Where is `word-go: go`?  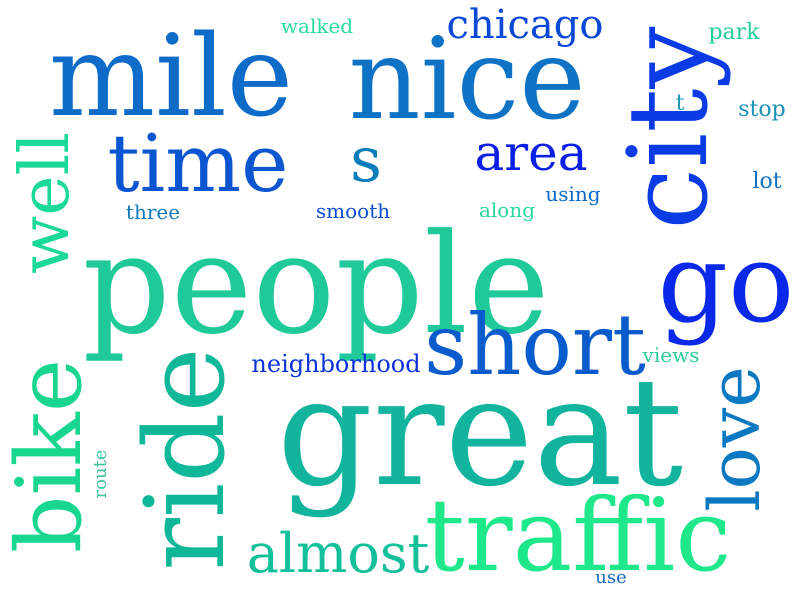 word-go: go is located at coordinates (726, 283).